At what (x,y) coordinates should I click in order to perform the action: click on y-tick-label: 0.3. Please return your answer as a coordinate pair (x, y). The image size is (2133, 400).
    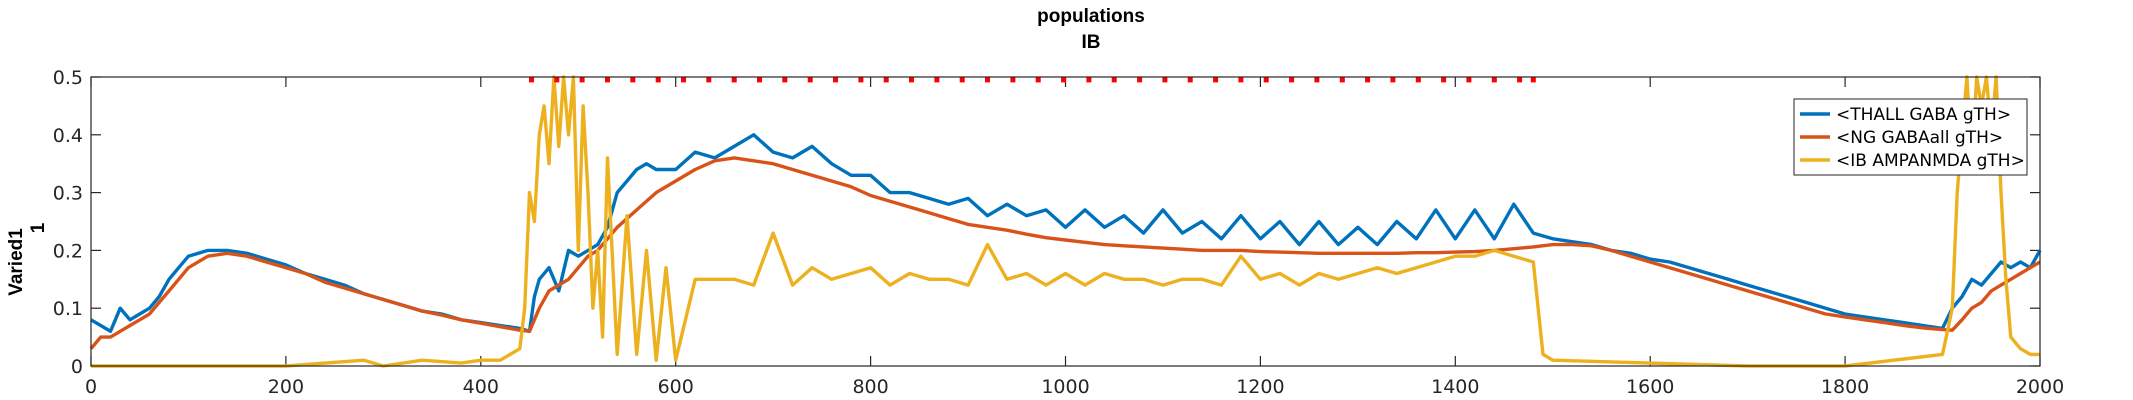
    Looking at the image, I should click on (68, 194).